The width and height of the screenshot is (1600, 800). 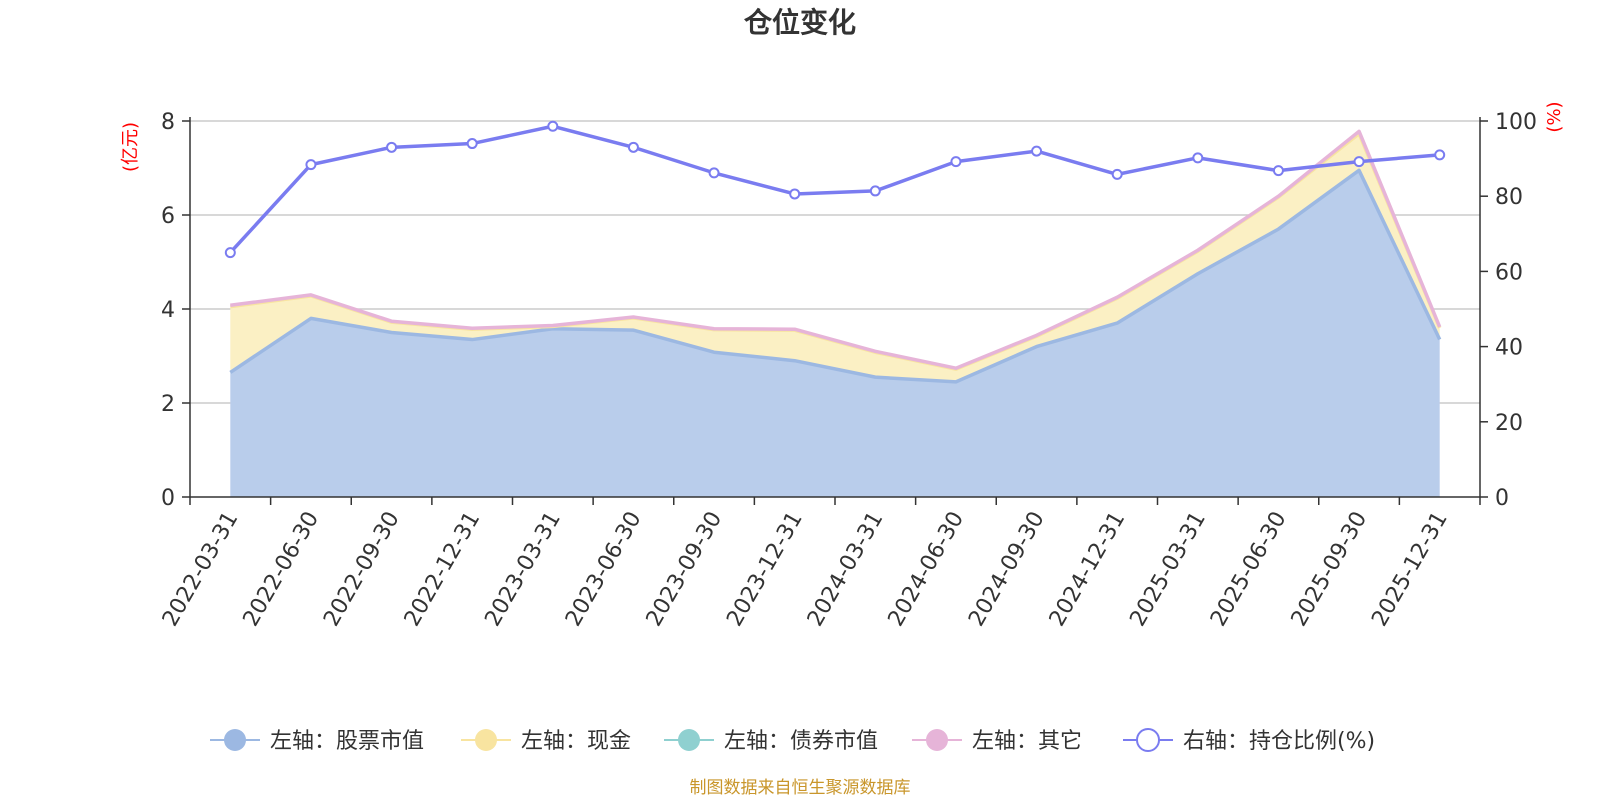 What do you see at coordinates (1168, 569) in the screenshot?
I see `x-tick-label-2025-03-31: 2025-03-31` at bounding box center [1168, 569].